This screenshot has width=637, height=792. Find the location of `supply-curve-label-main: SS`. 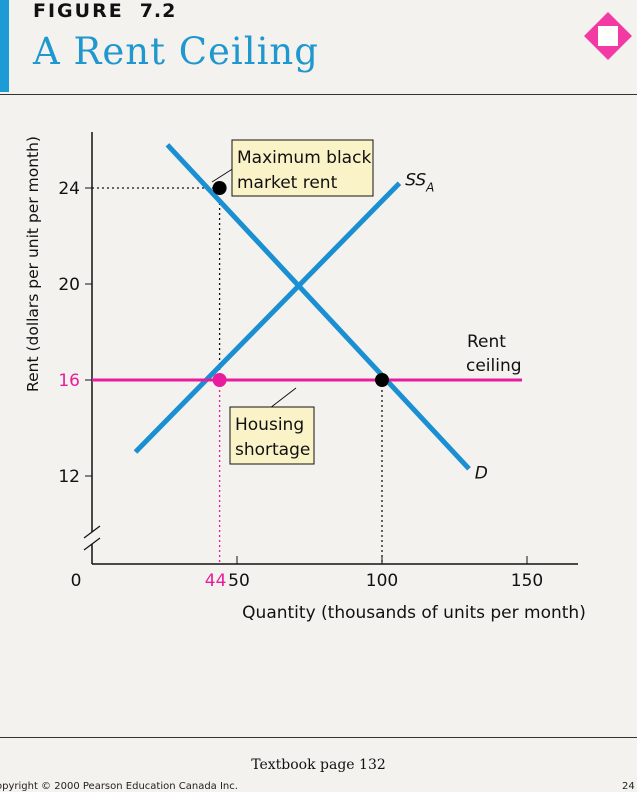

supply-curve-label-main: SS is located at coordinates (415, 181).